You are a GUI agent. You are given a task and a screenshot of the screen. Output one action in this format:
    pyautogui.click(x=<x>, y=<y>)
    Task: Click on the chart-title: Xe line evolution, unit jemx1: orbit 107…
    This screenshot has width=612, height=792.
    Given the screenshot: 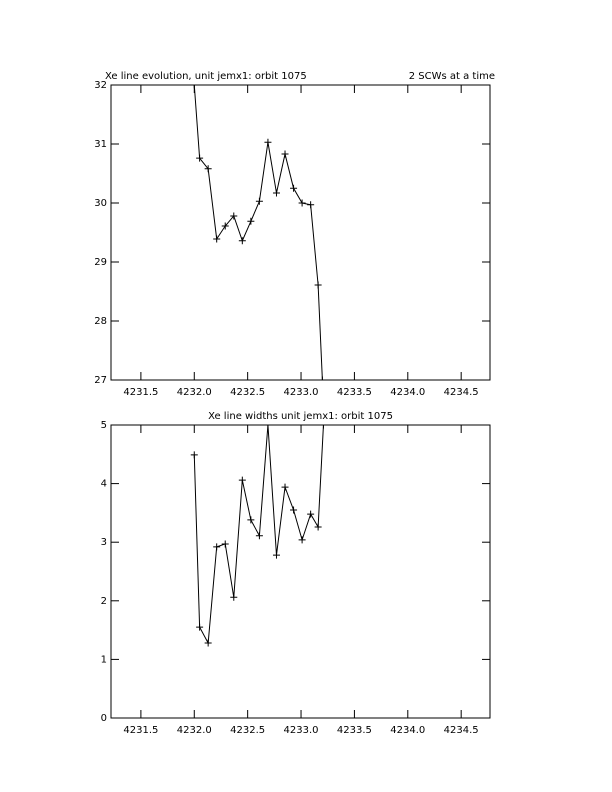 What is the action you would take?
    pyautogui.click(x=206, y=76)
    